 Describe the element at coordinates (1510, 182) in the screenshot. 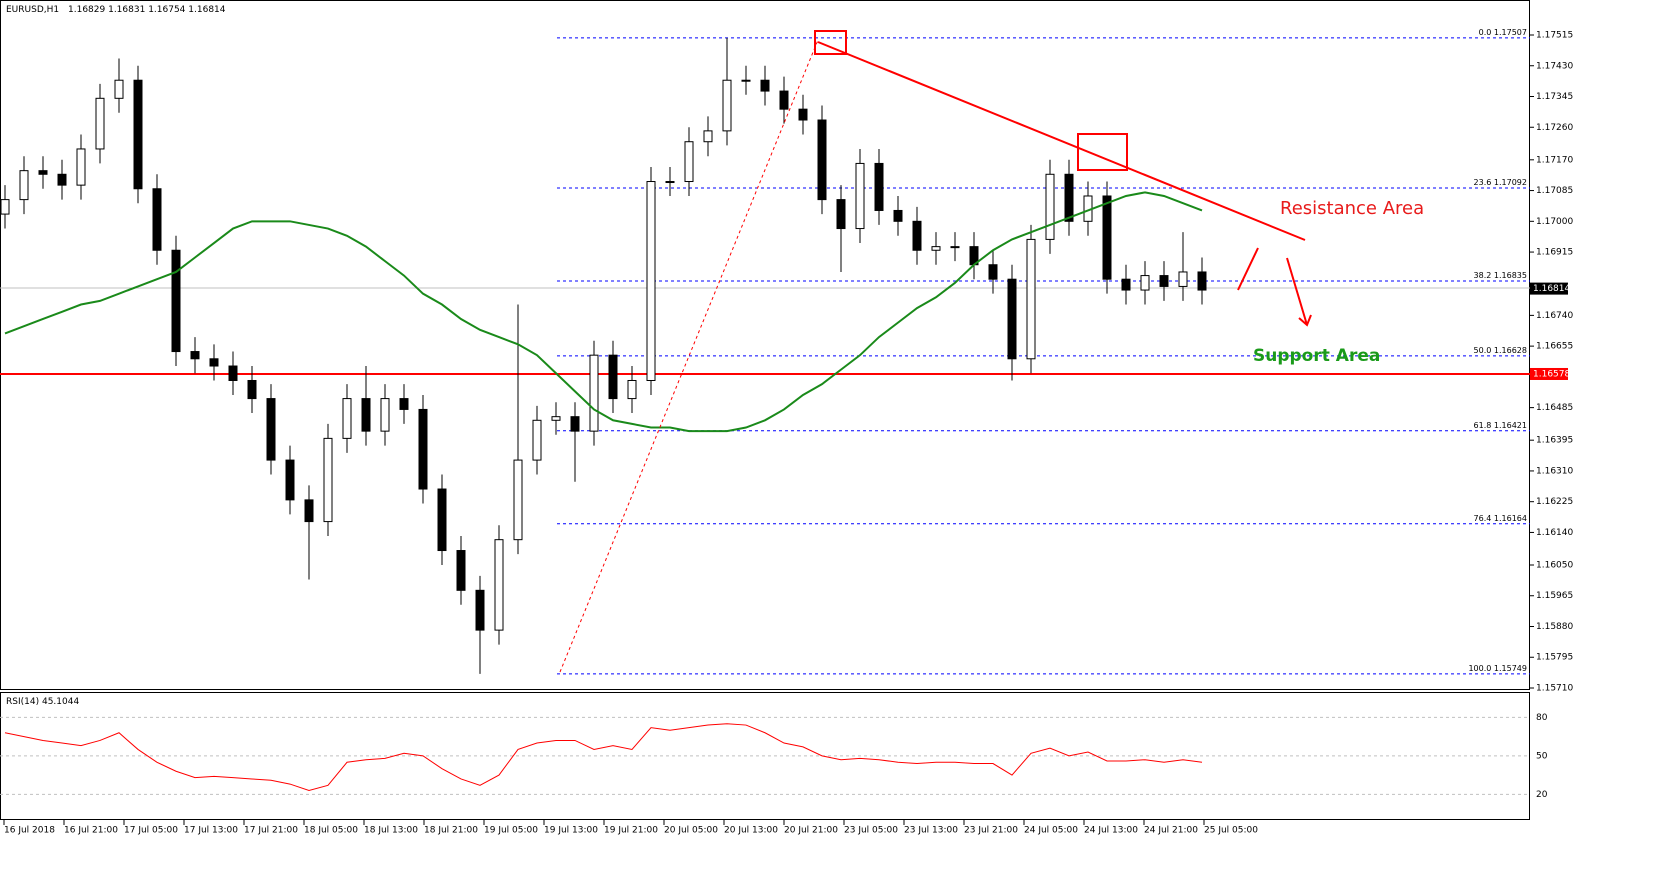

I see `fib-price-label: 1.17092` at that location.